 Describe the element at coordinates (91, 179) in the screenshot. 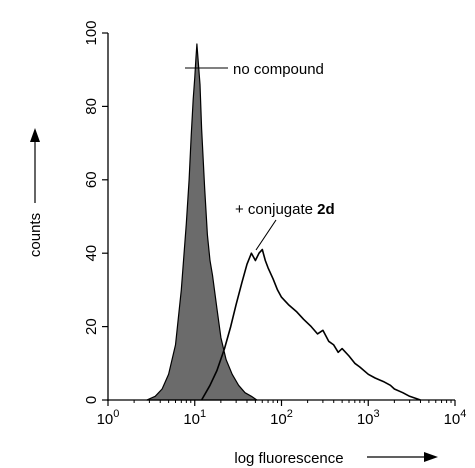

I see `y-tick-label: 60` at that location.